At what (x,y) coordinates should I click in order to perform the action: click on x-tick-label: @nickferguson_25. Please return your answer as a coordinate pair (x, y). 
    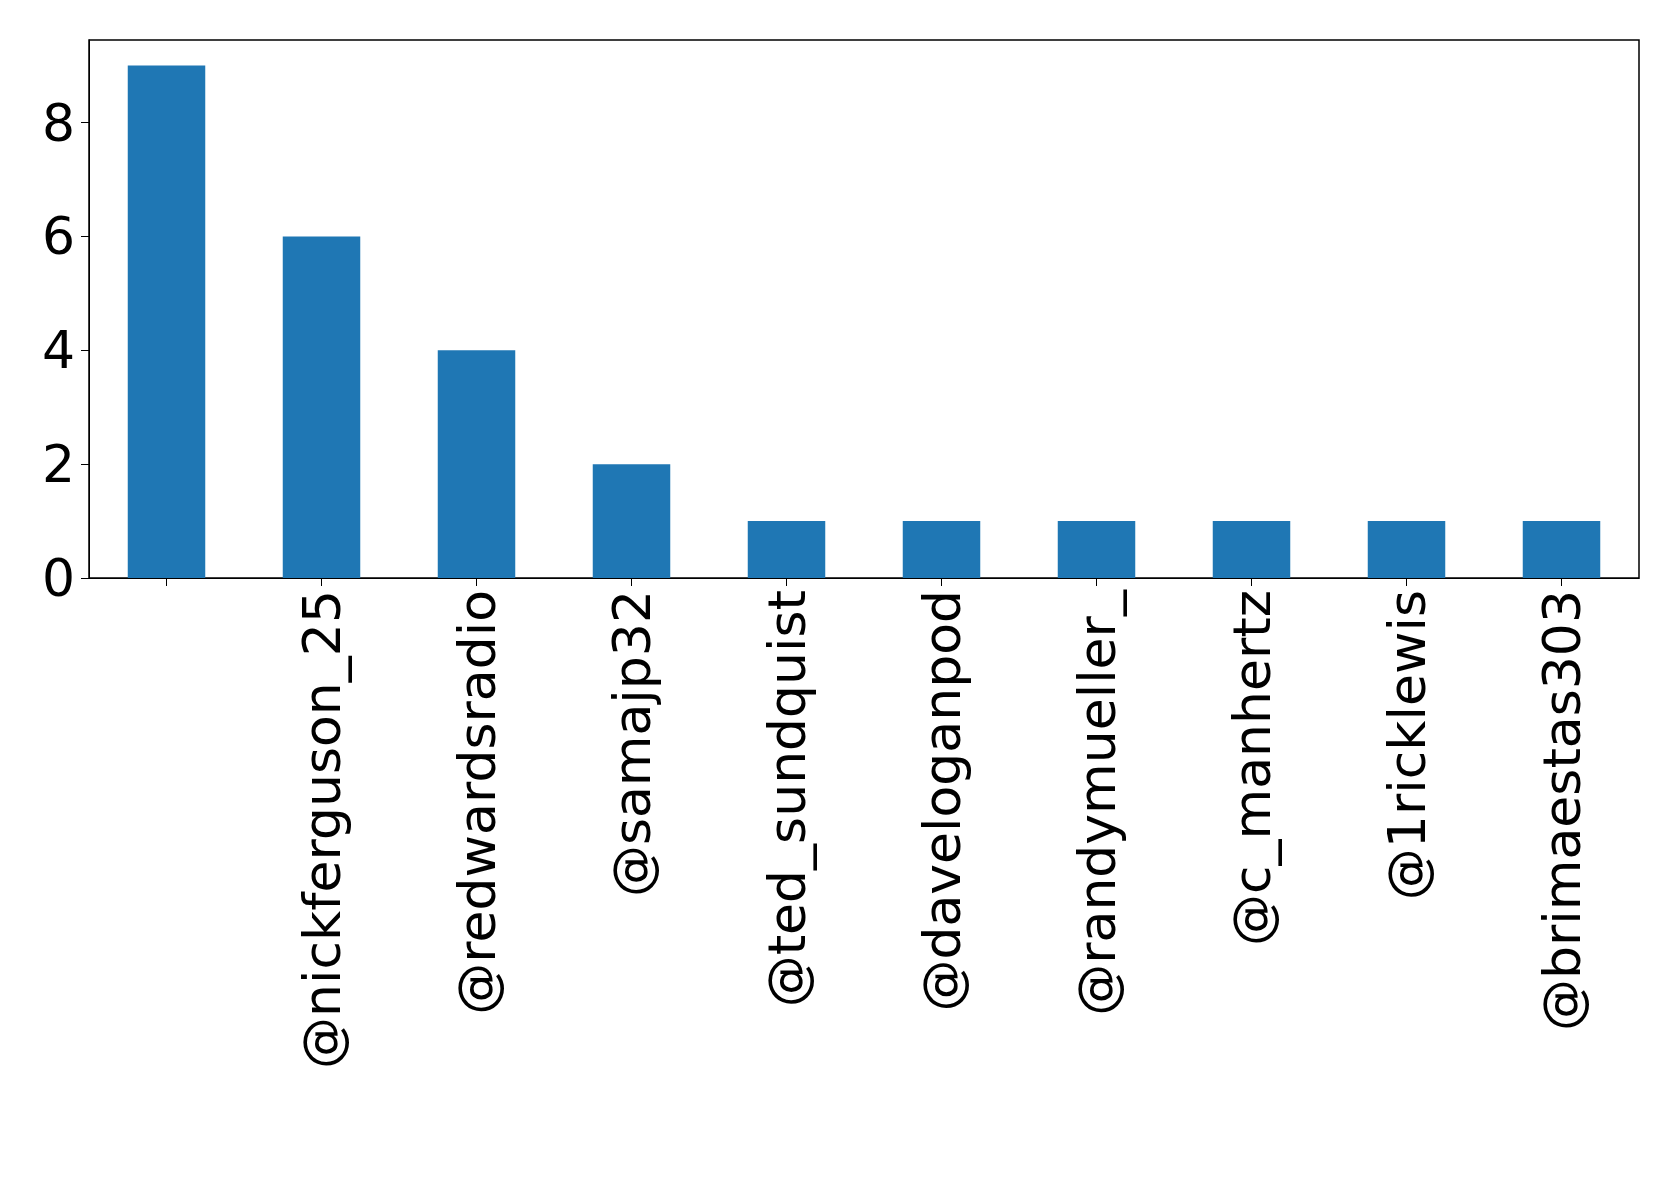
    Looking at the image, I should click on (321, 829).